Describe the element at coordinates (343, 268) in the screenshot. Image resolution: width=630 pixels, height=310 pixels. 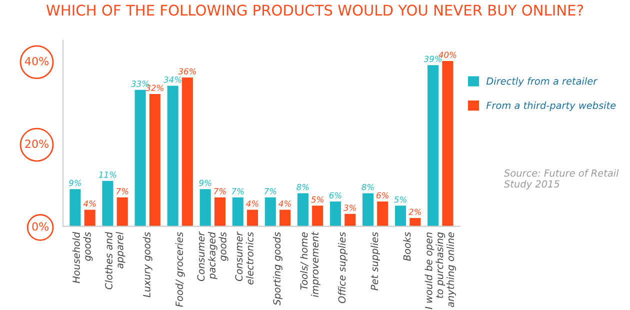
I see `x-tick-label: Office supplies` at that location.